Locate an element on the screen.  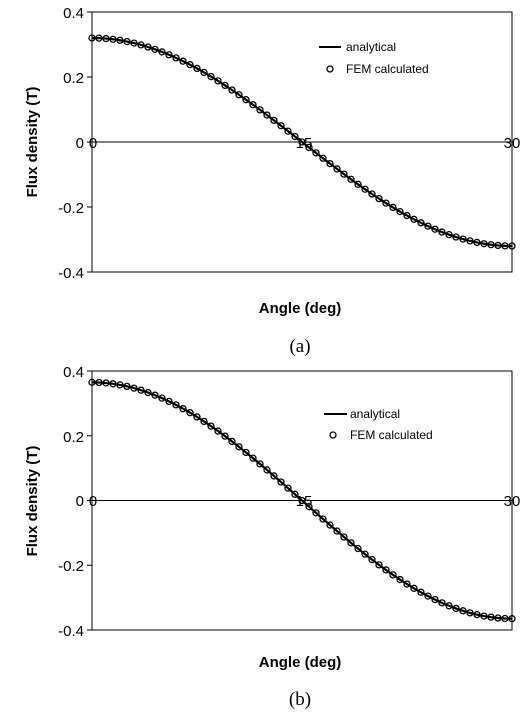
legend-fem-label: FEM calculated is located at coordinates (387, 69).